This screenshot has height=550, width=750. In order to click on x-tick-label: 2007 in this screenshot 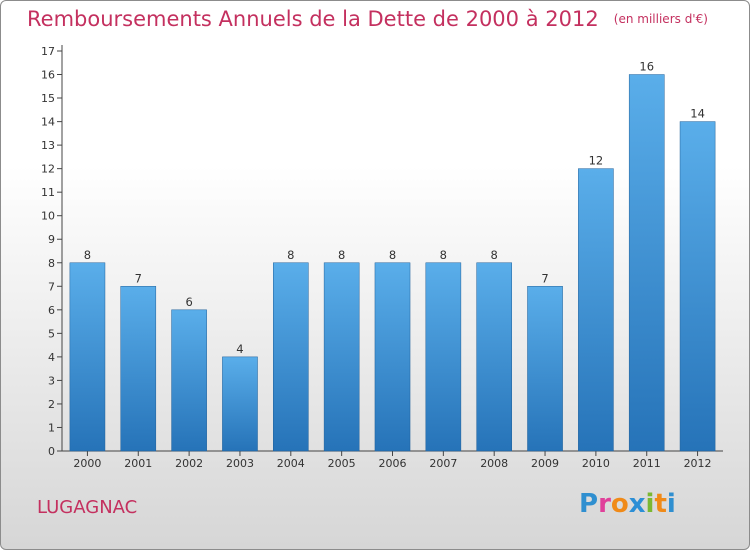, I will do `click(443, 463)`.